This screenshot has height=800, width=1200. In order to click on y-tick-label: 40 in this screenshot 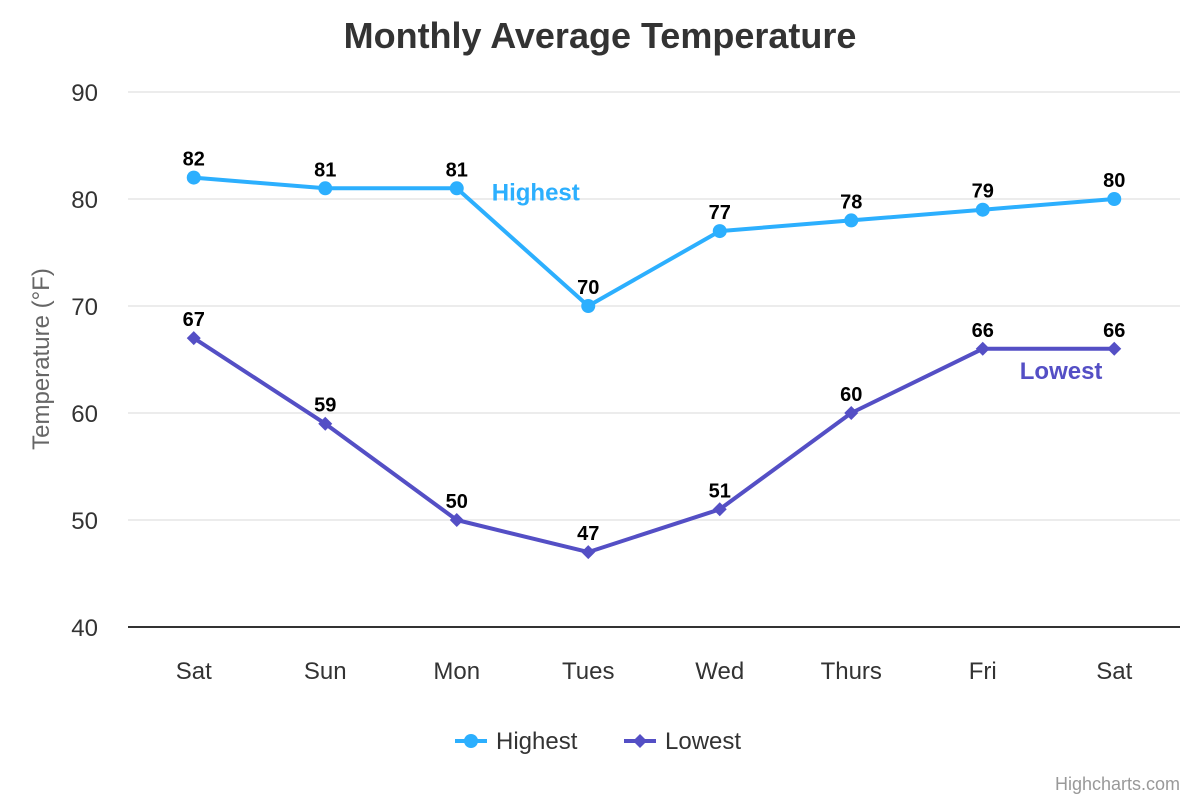, I will do `click(84, 628)`.